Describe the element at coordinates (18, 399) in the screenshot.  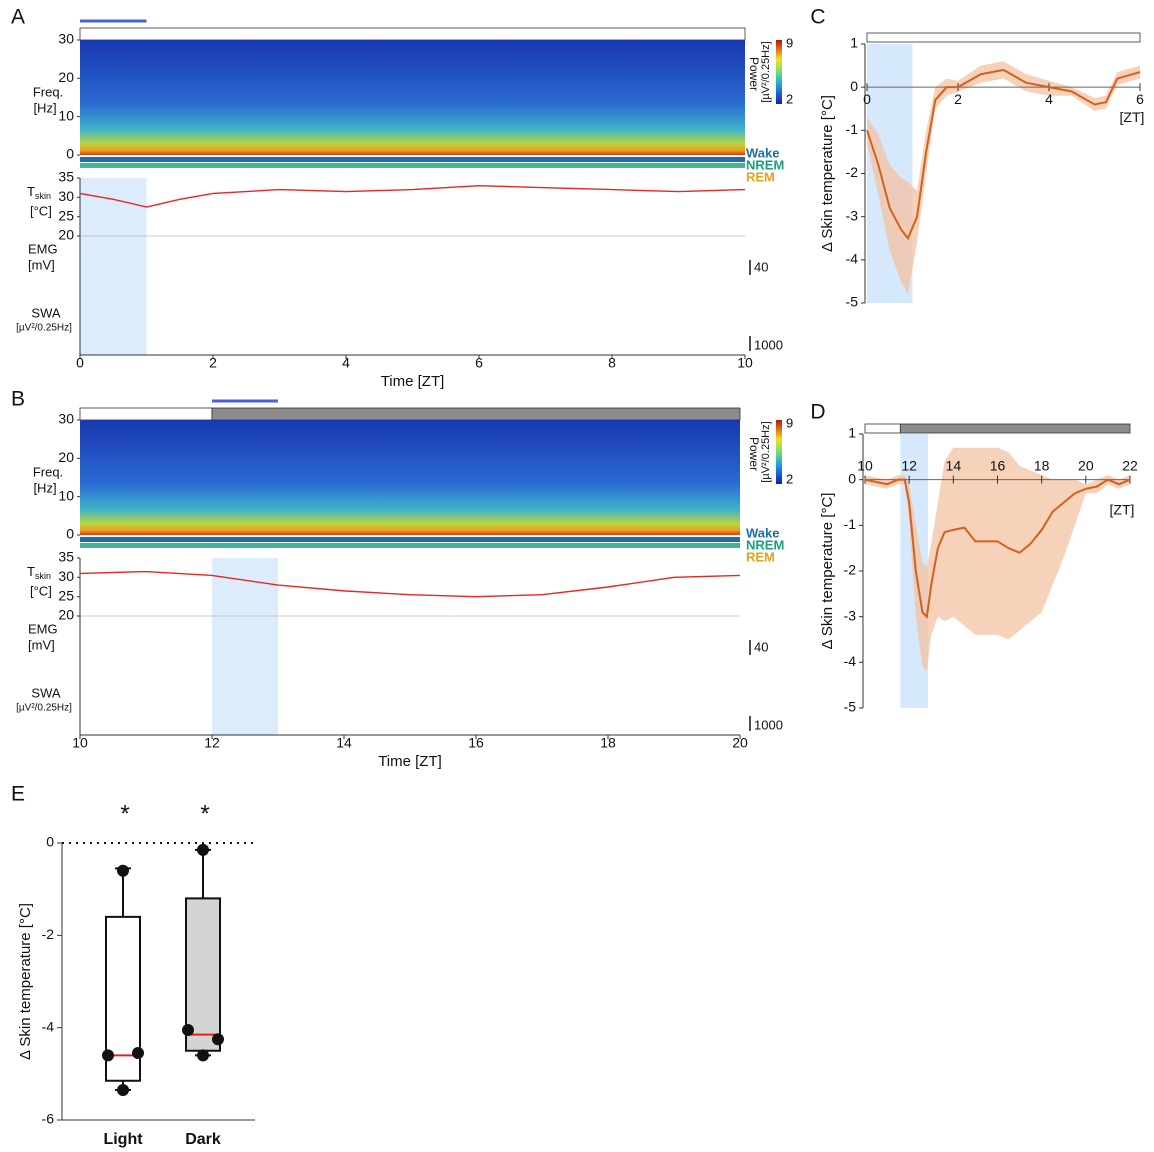
I see `panel-letter: B` at that location.